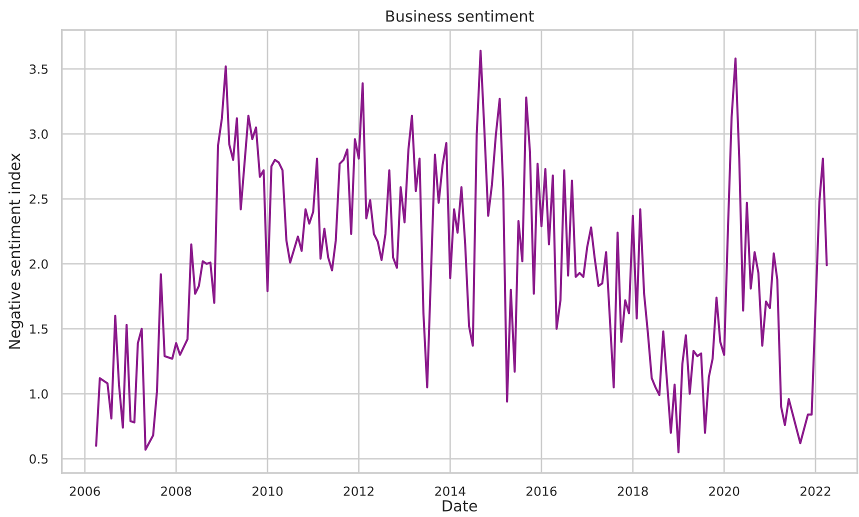 The width and height of the screenshot is (859, 517). Describe the element at coordinates (39, 69) in the screenshot. I see `y-tick-label: 3.5` at that location.